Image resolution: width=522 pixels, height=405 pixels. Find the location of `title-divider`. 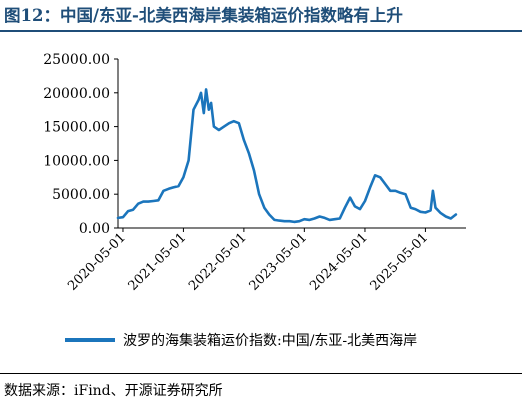

title-divider is located at coordinates (261, 31).